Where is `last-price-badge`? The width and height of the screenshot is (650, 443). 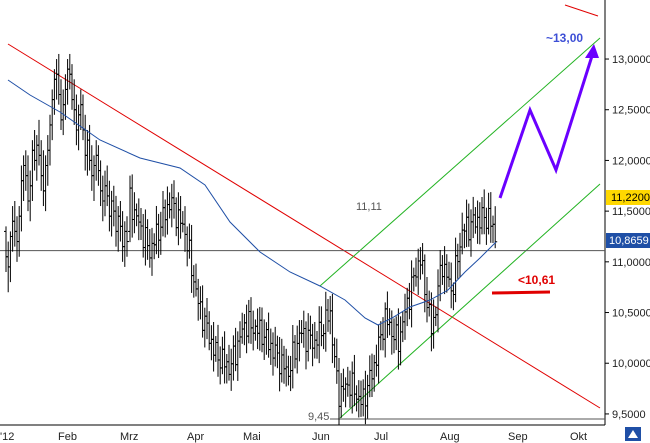 last-price-badge is located at coordinates (628, 197).